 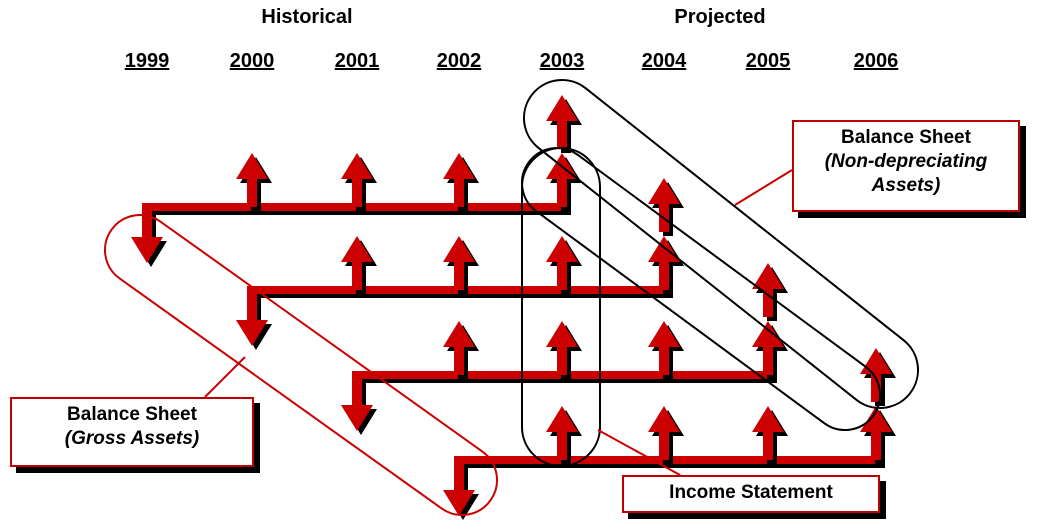 What do you see at coordinates (562, 61) in the screenshot?
I see `year-label: 2003` at bounding box center [562, 61].